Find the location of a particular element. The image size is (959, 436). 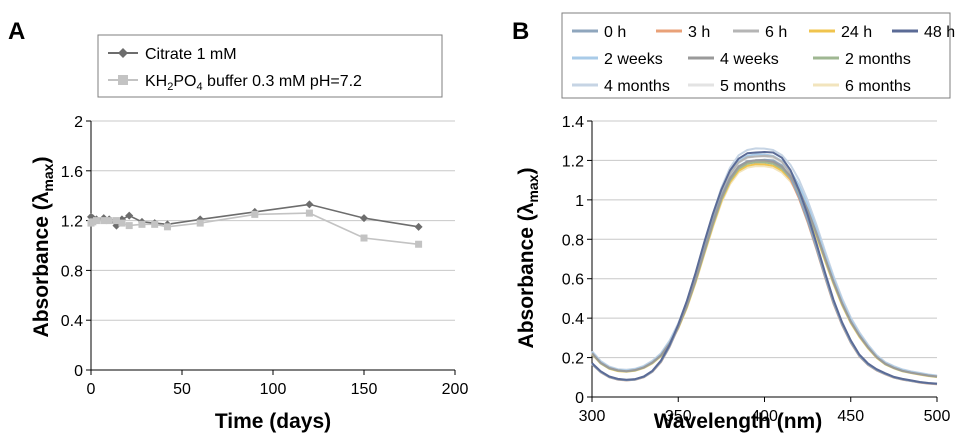

panel-b-legend-box is located at coordinates (756, 55).